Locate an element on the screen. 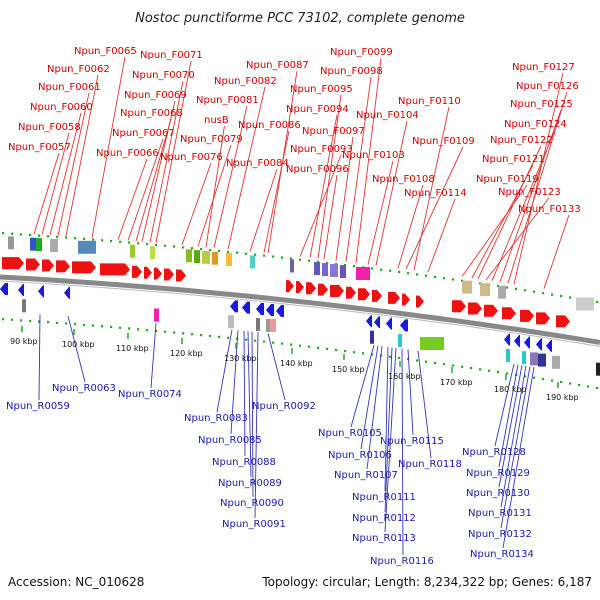  scale-tick-label: 170 kbp is located at coordinates (456, 382).